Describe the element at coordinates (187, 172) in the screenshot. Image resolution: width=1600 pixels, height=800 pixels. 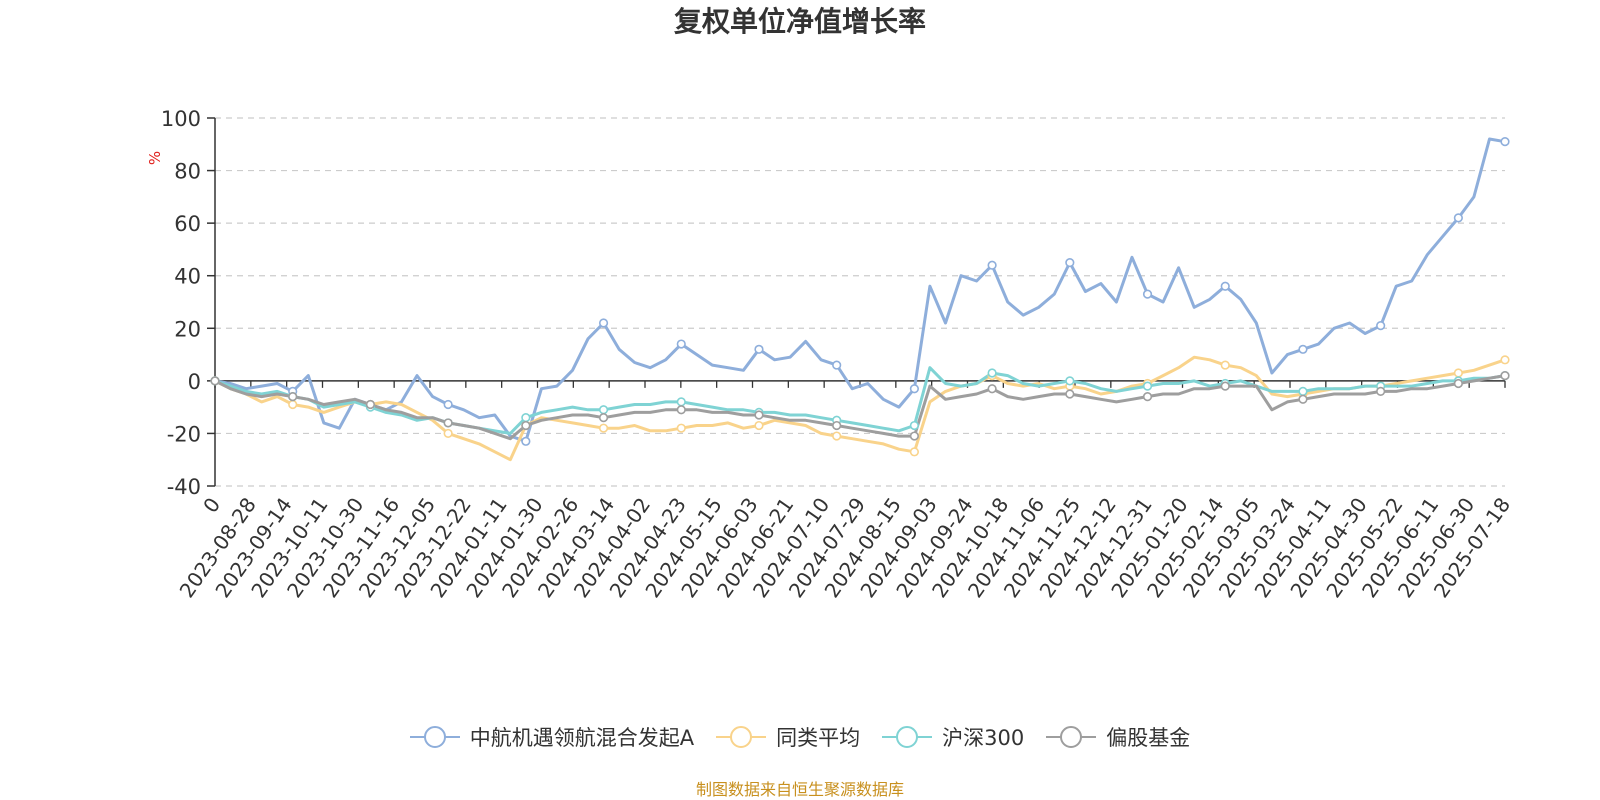
I see `y-tick-label: 80` at that location.